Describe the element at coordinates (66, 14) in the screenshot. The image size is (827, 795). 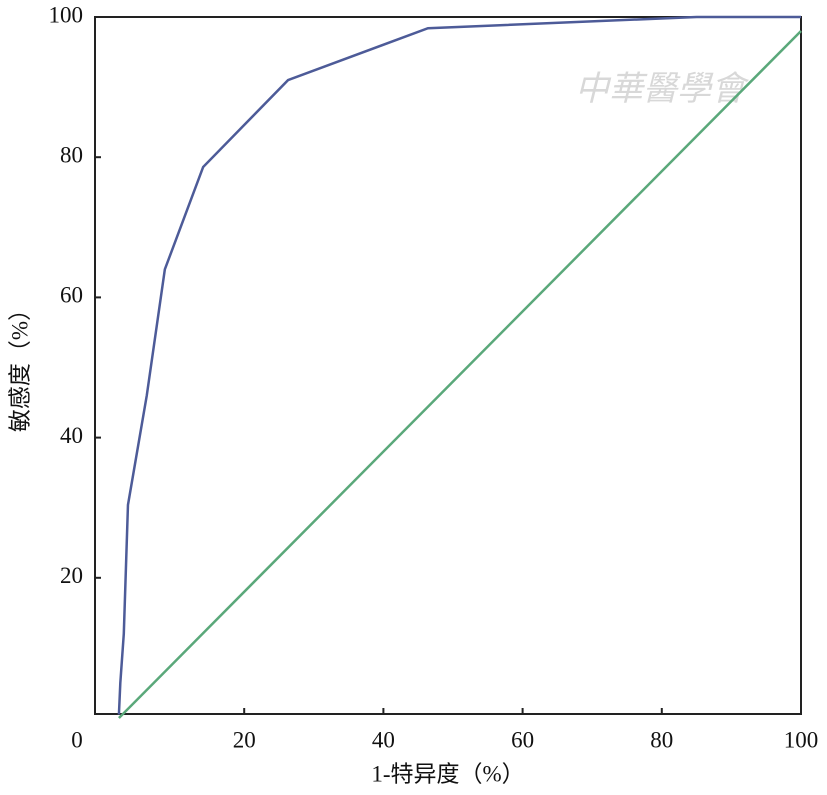
I see `y-tick-label: 100` at that location.